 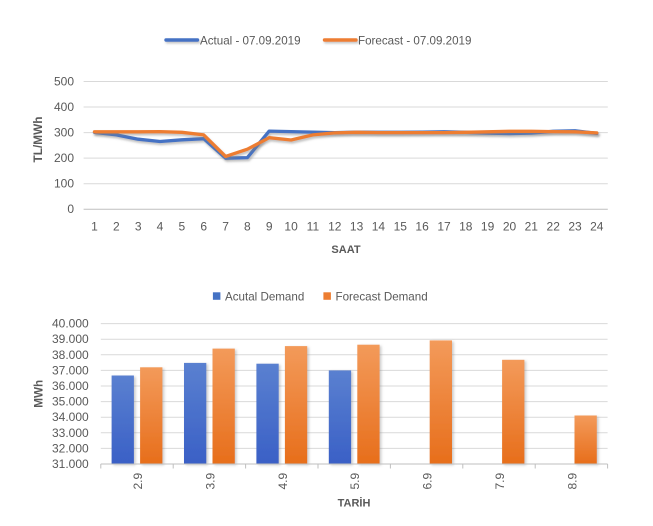 I want to click on svg-text: 12, so click(x=335, y=227).